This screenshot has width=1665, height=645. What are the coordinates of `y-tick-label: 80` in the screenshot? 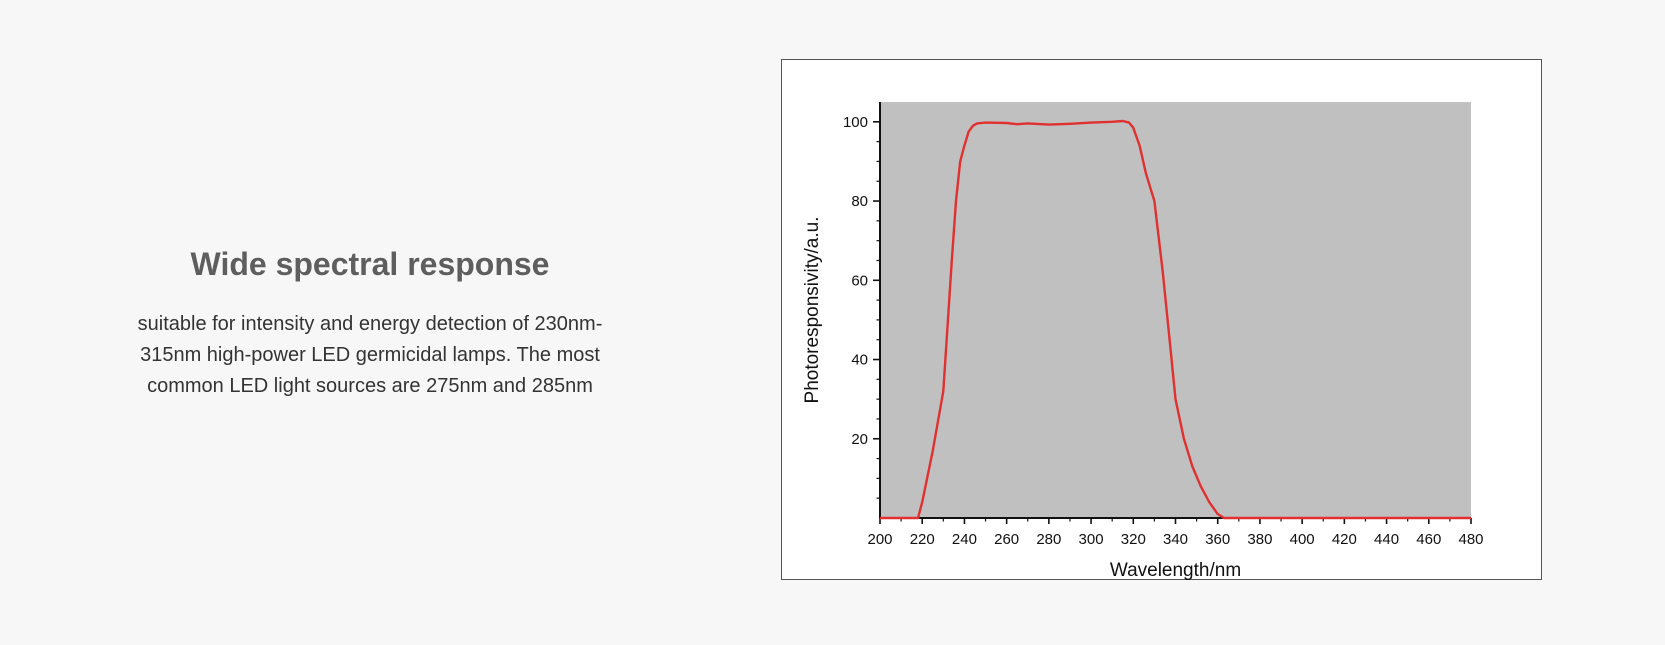 It's located at (859, 201).